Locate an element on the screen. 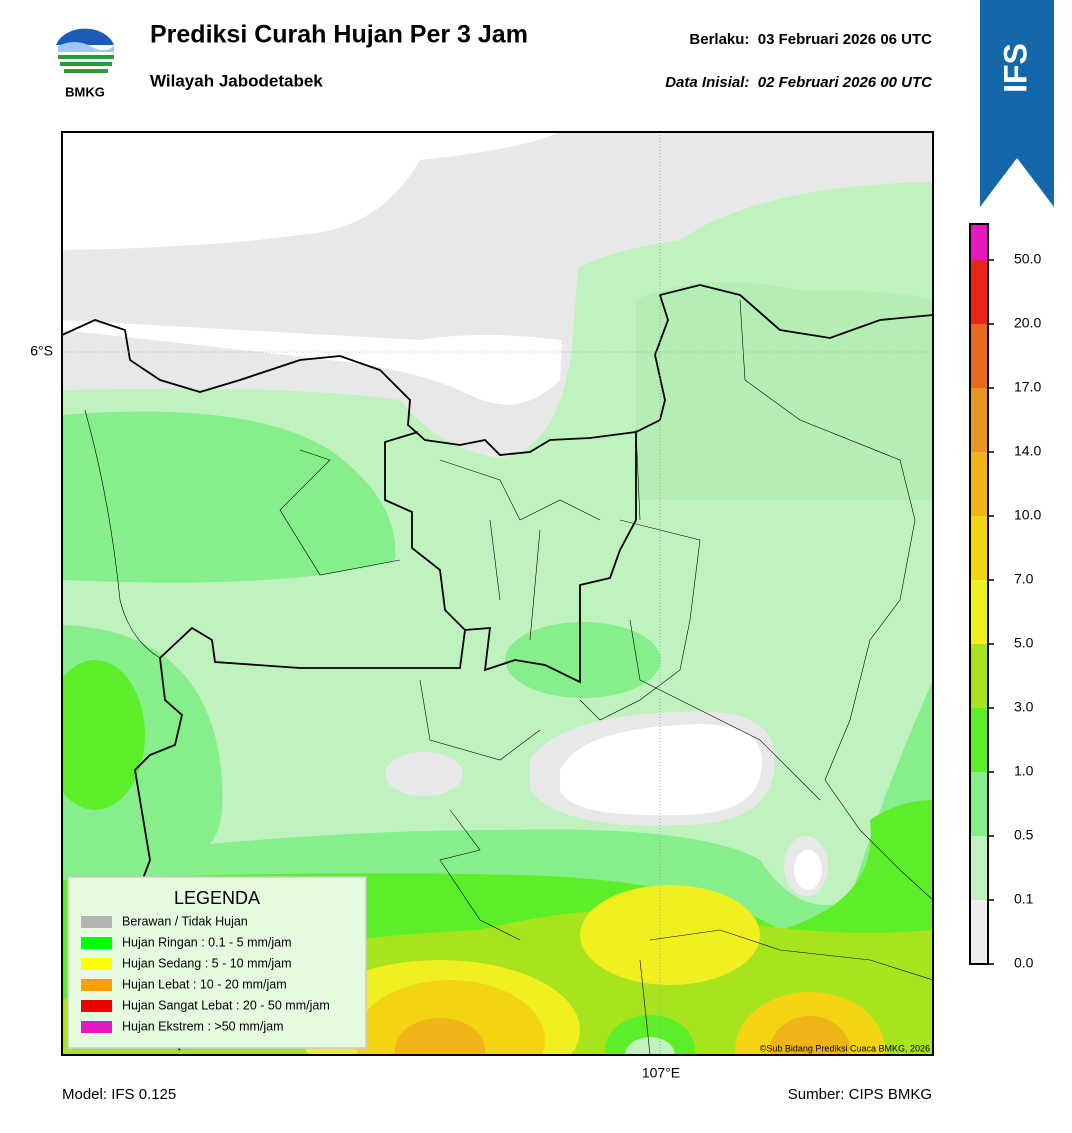  title: Prediksi Curah Hujan Per 3 Jam is located at coordinates (339, 35).